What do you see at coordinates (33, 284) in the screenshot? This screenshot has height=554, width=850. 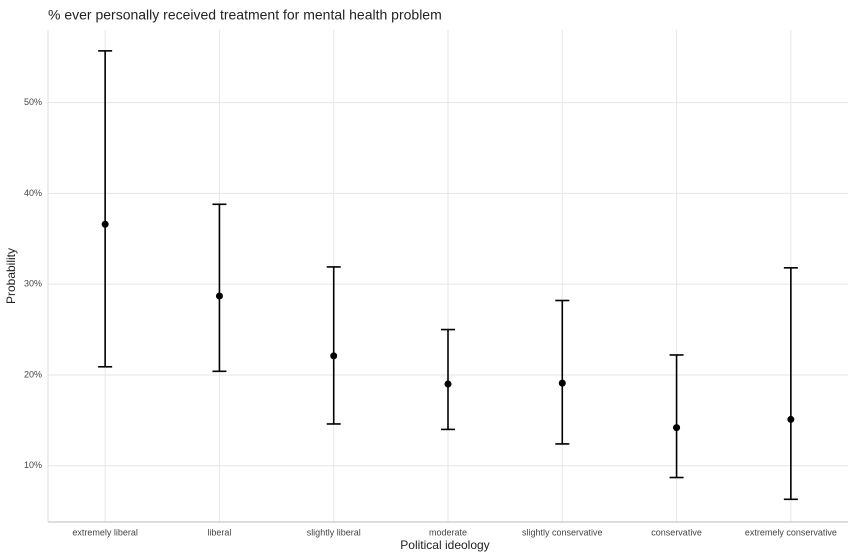 I see `y-tick-label: 30%` at bounding box center [33, 284].